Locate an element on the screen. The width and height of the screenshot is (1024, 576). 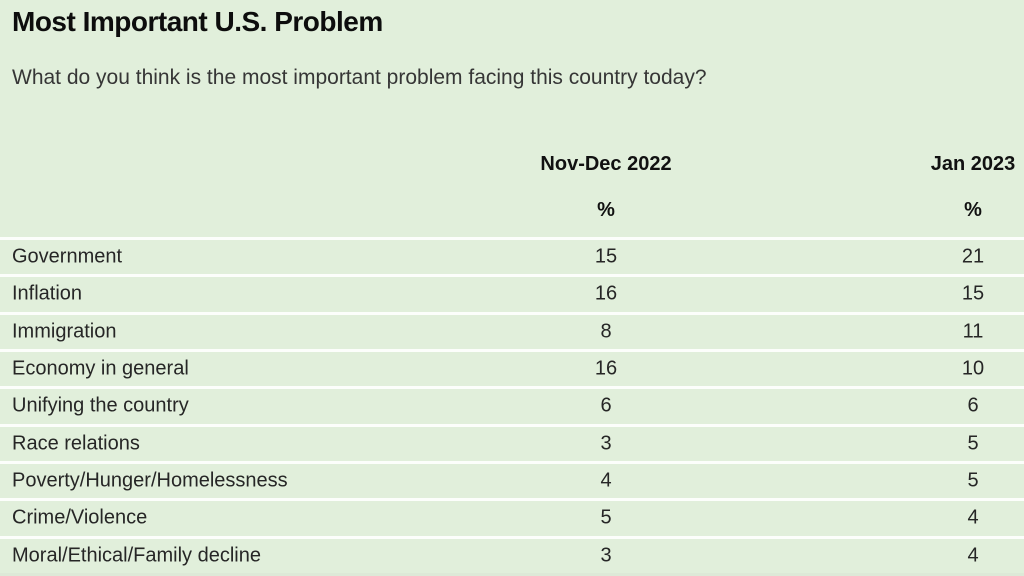
value-nov-dec-2022: 8 is located at coordinates (606, 331).